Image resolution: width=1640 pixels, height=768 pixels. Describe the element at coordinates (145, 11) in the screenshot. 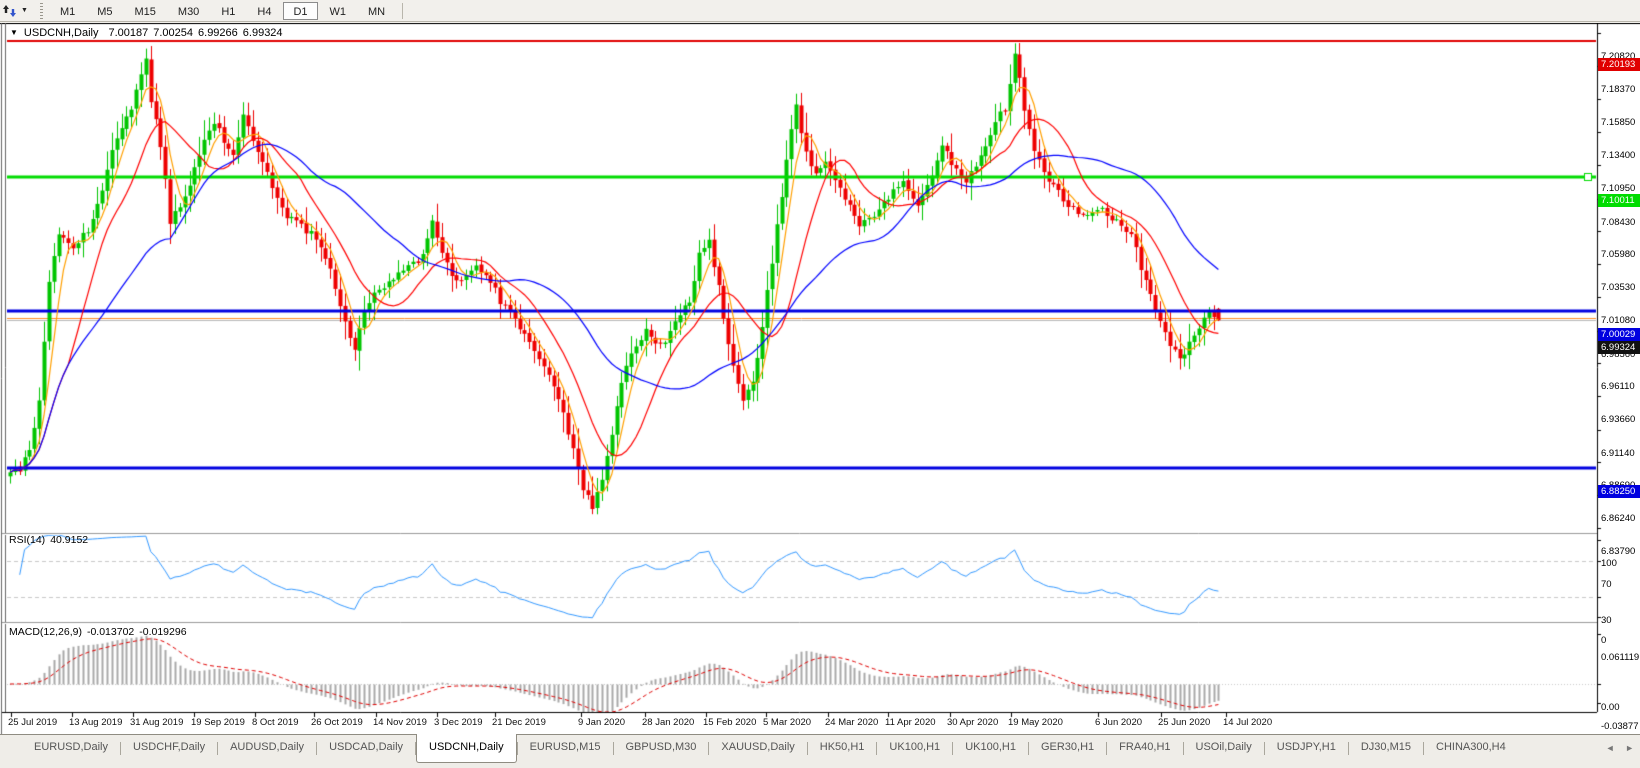

I see `timeframe-m15: M15` at that location.